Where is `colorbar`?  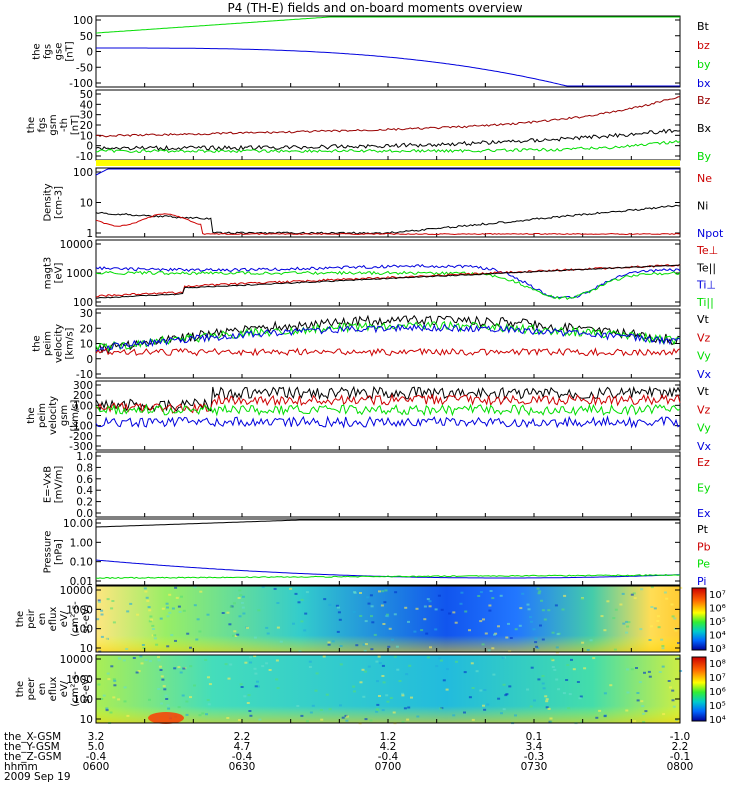 colorbar is located at coordinates (699, 619).